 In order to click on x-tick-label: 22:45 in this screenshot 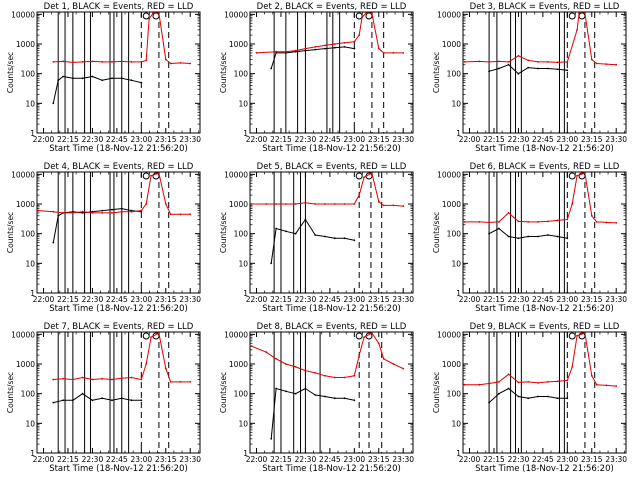, I will do `click(543, 459)`.